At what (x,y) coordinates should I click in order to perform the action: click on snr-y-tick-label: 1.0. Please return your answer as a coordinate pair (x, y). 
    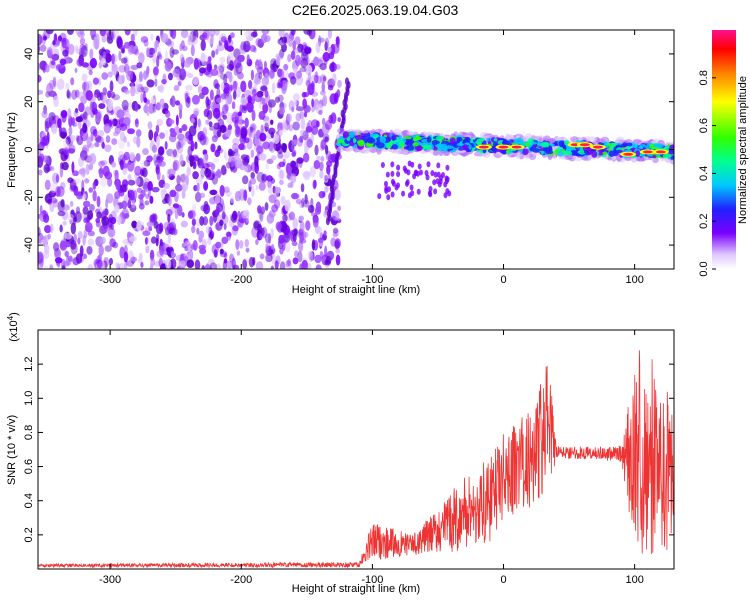
    Looking at the image, I should click on (29, 398).